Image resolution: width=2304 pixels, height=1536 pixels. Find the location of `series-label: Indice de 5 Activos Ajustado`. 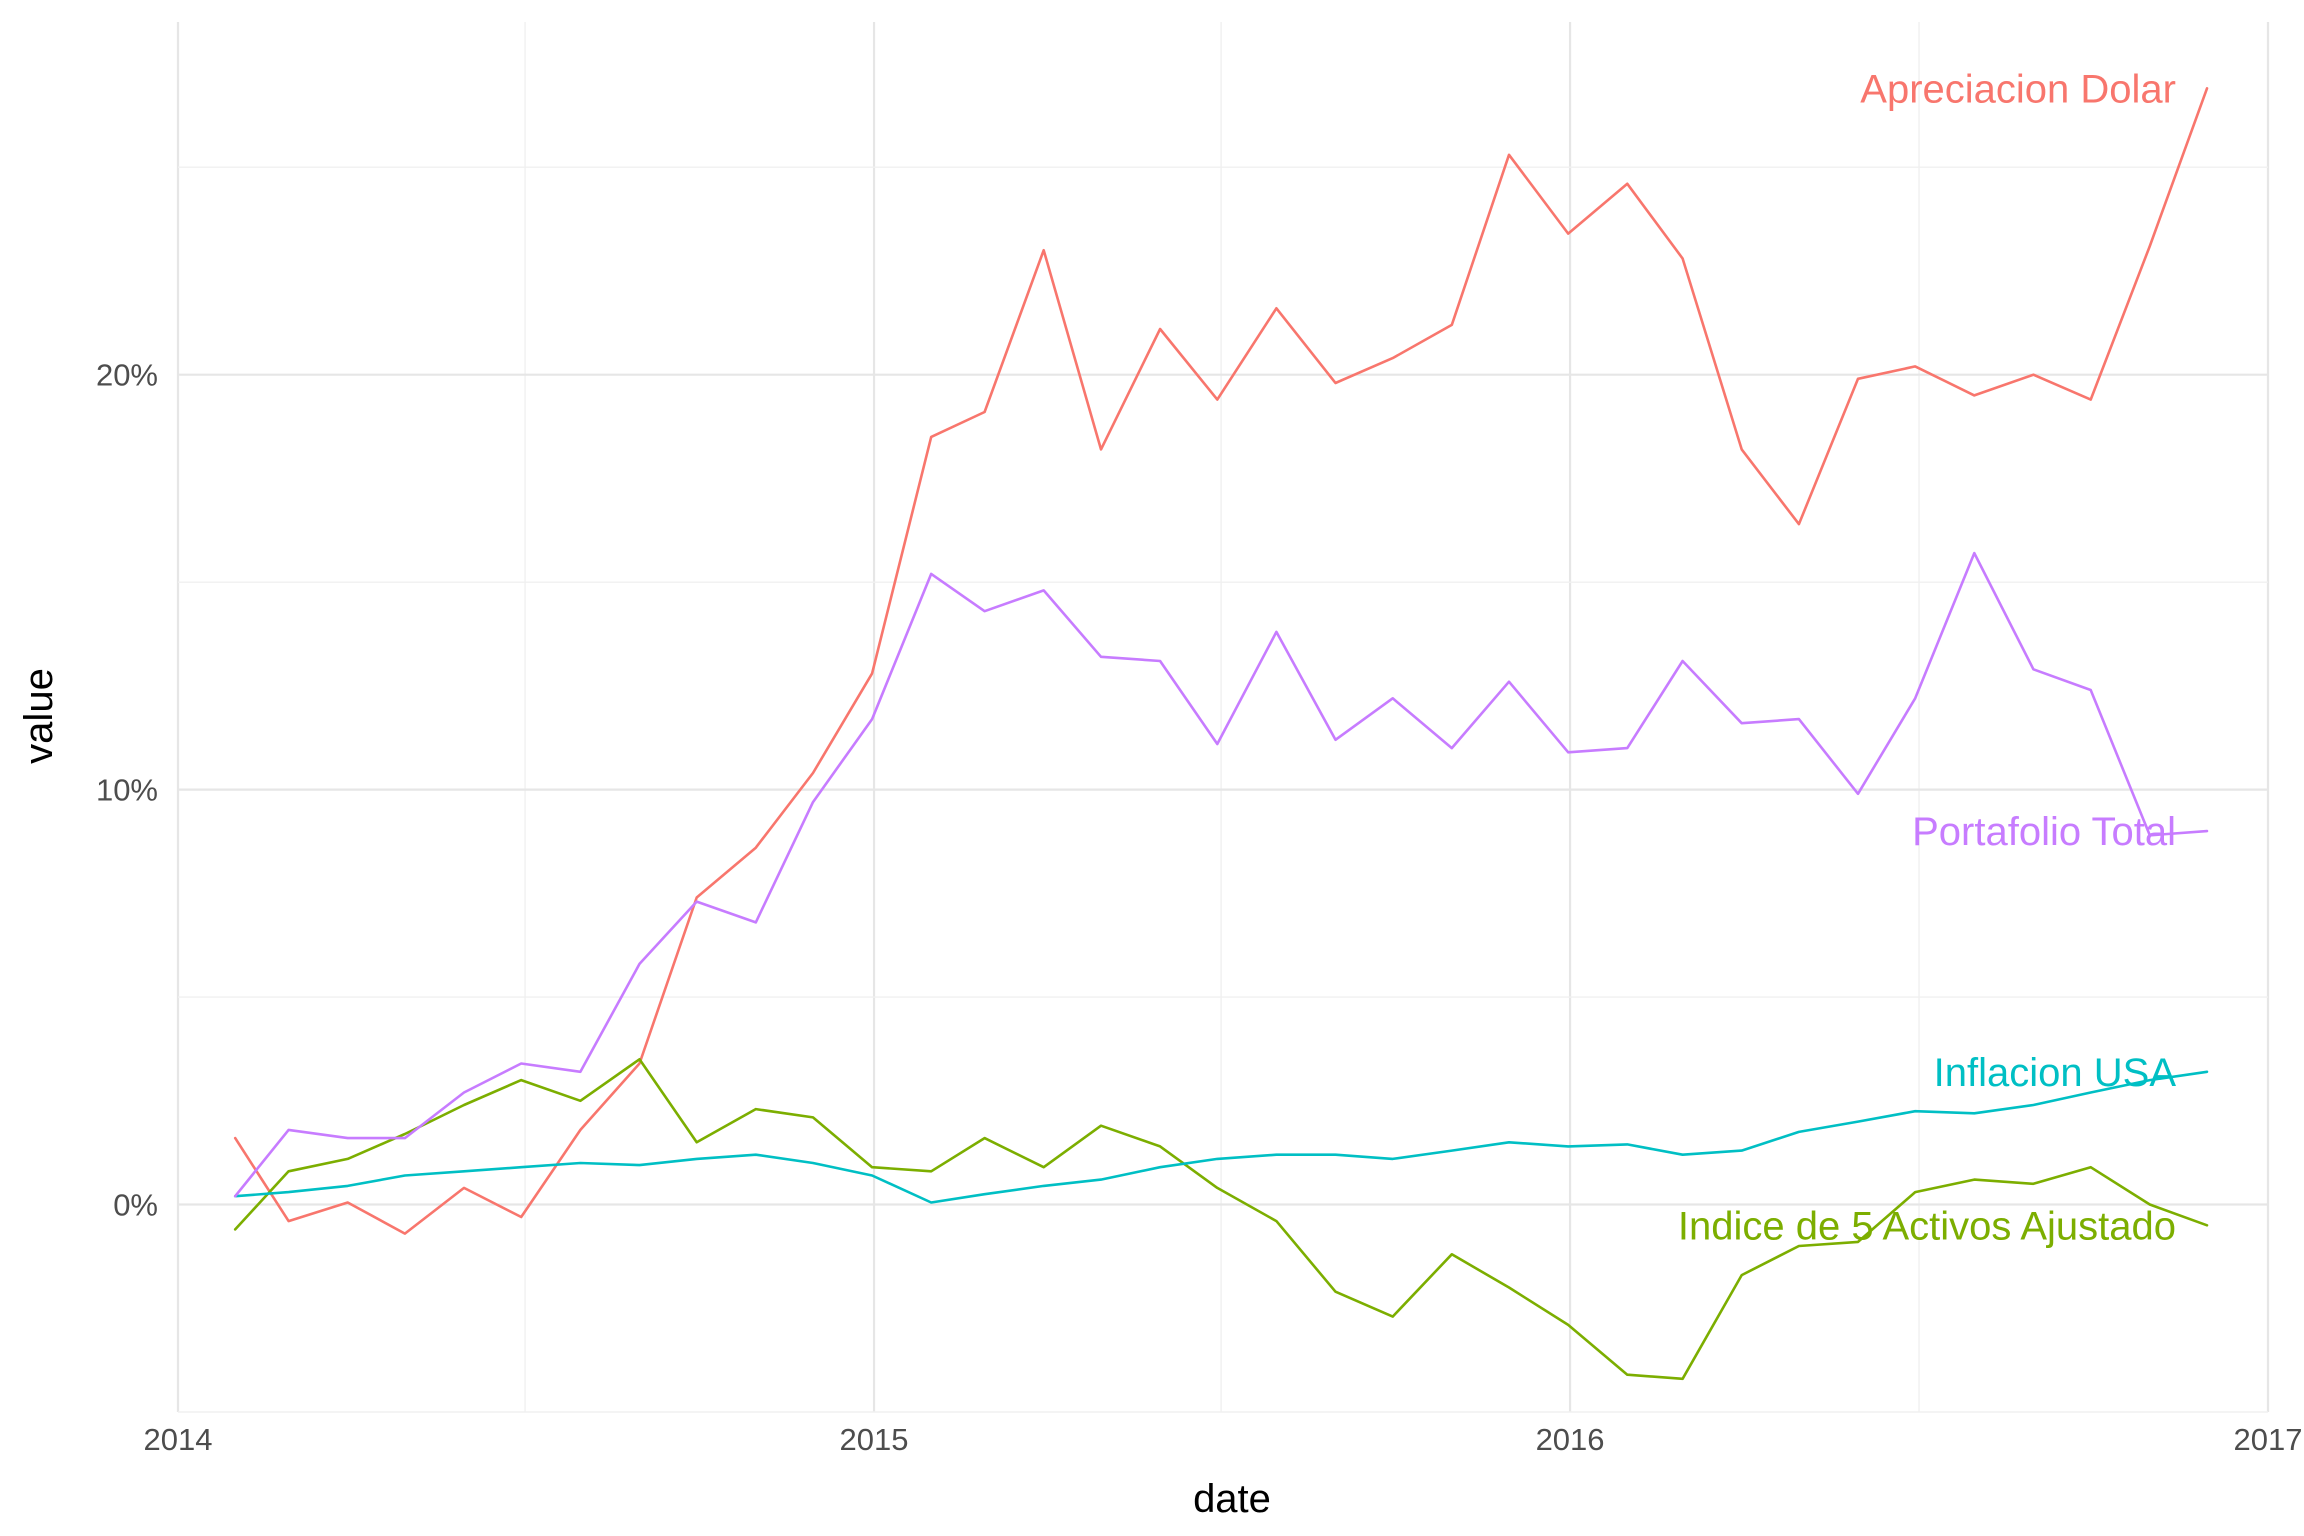

series-label: Indice de 5 Activos Ajustado is located at coordinates (1927, 1226).